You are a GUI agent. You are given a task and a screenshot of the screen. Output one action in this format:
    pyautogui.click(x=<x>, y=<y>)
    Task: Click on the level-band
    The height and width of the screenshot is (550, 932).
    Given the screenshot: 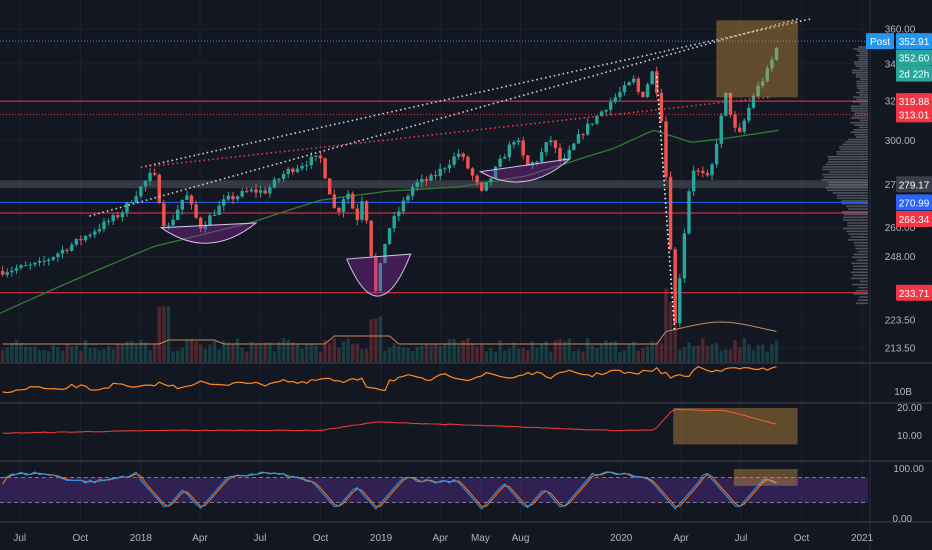 What is the action you would take?
    pyautogui.click(x=434, y=184)
    